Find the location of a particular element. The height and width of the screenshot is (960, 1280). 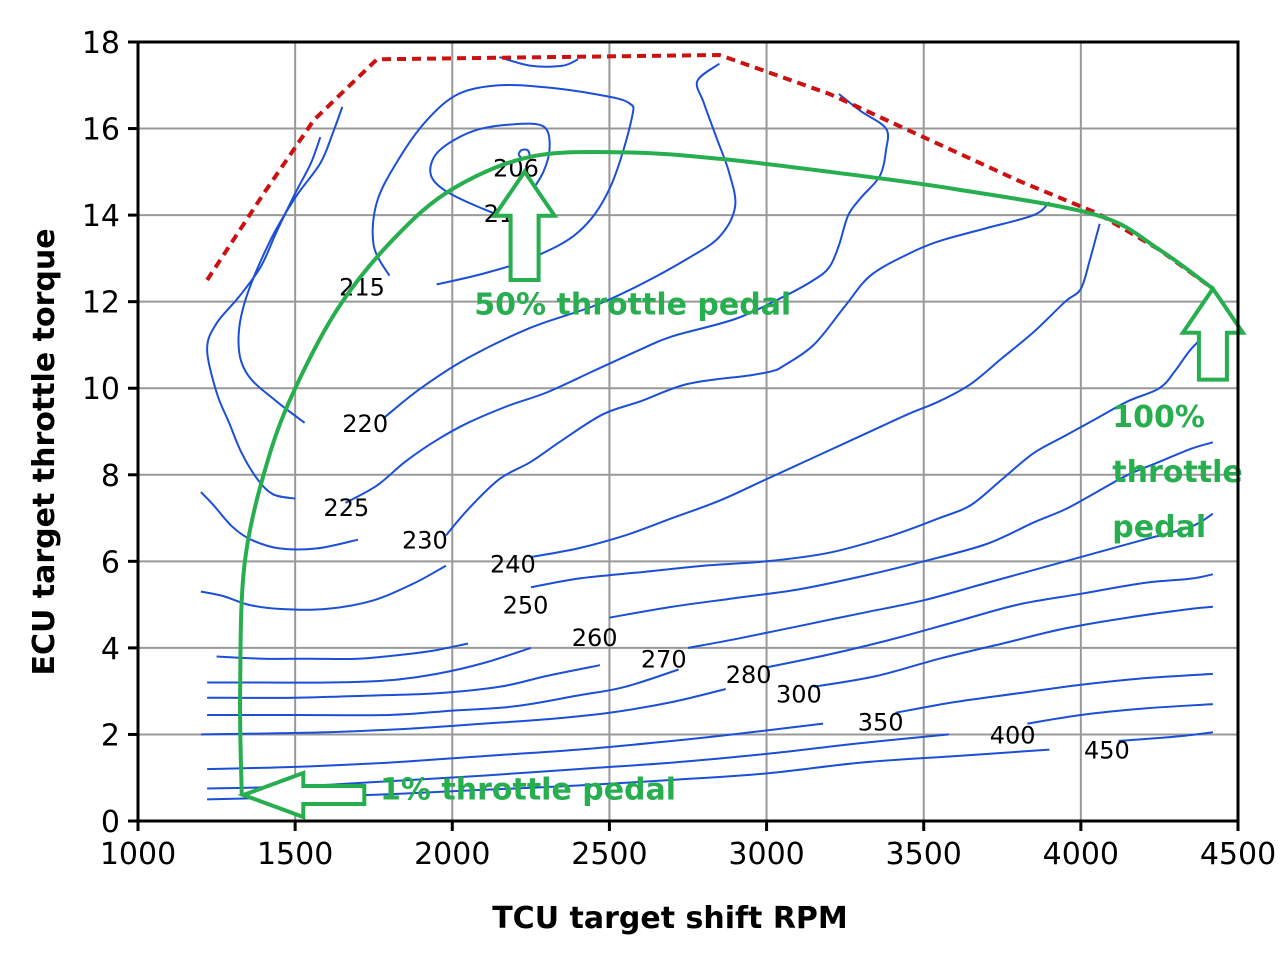

contour-label-400: 400 is located at coordinates (1013, 735).